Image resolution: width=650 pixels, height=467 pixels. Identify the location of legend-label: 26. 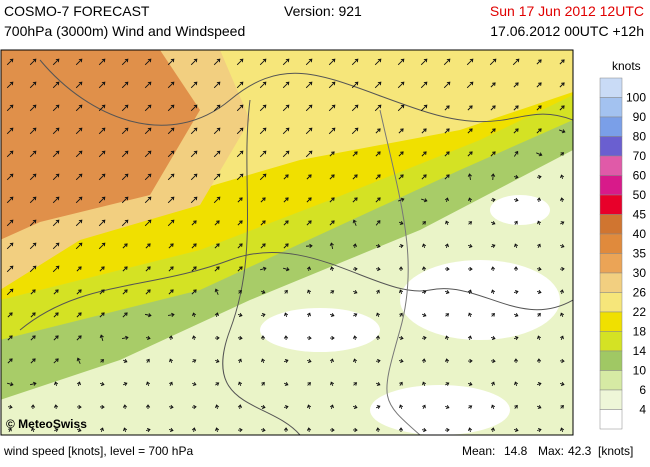
(640, 293).